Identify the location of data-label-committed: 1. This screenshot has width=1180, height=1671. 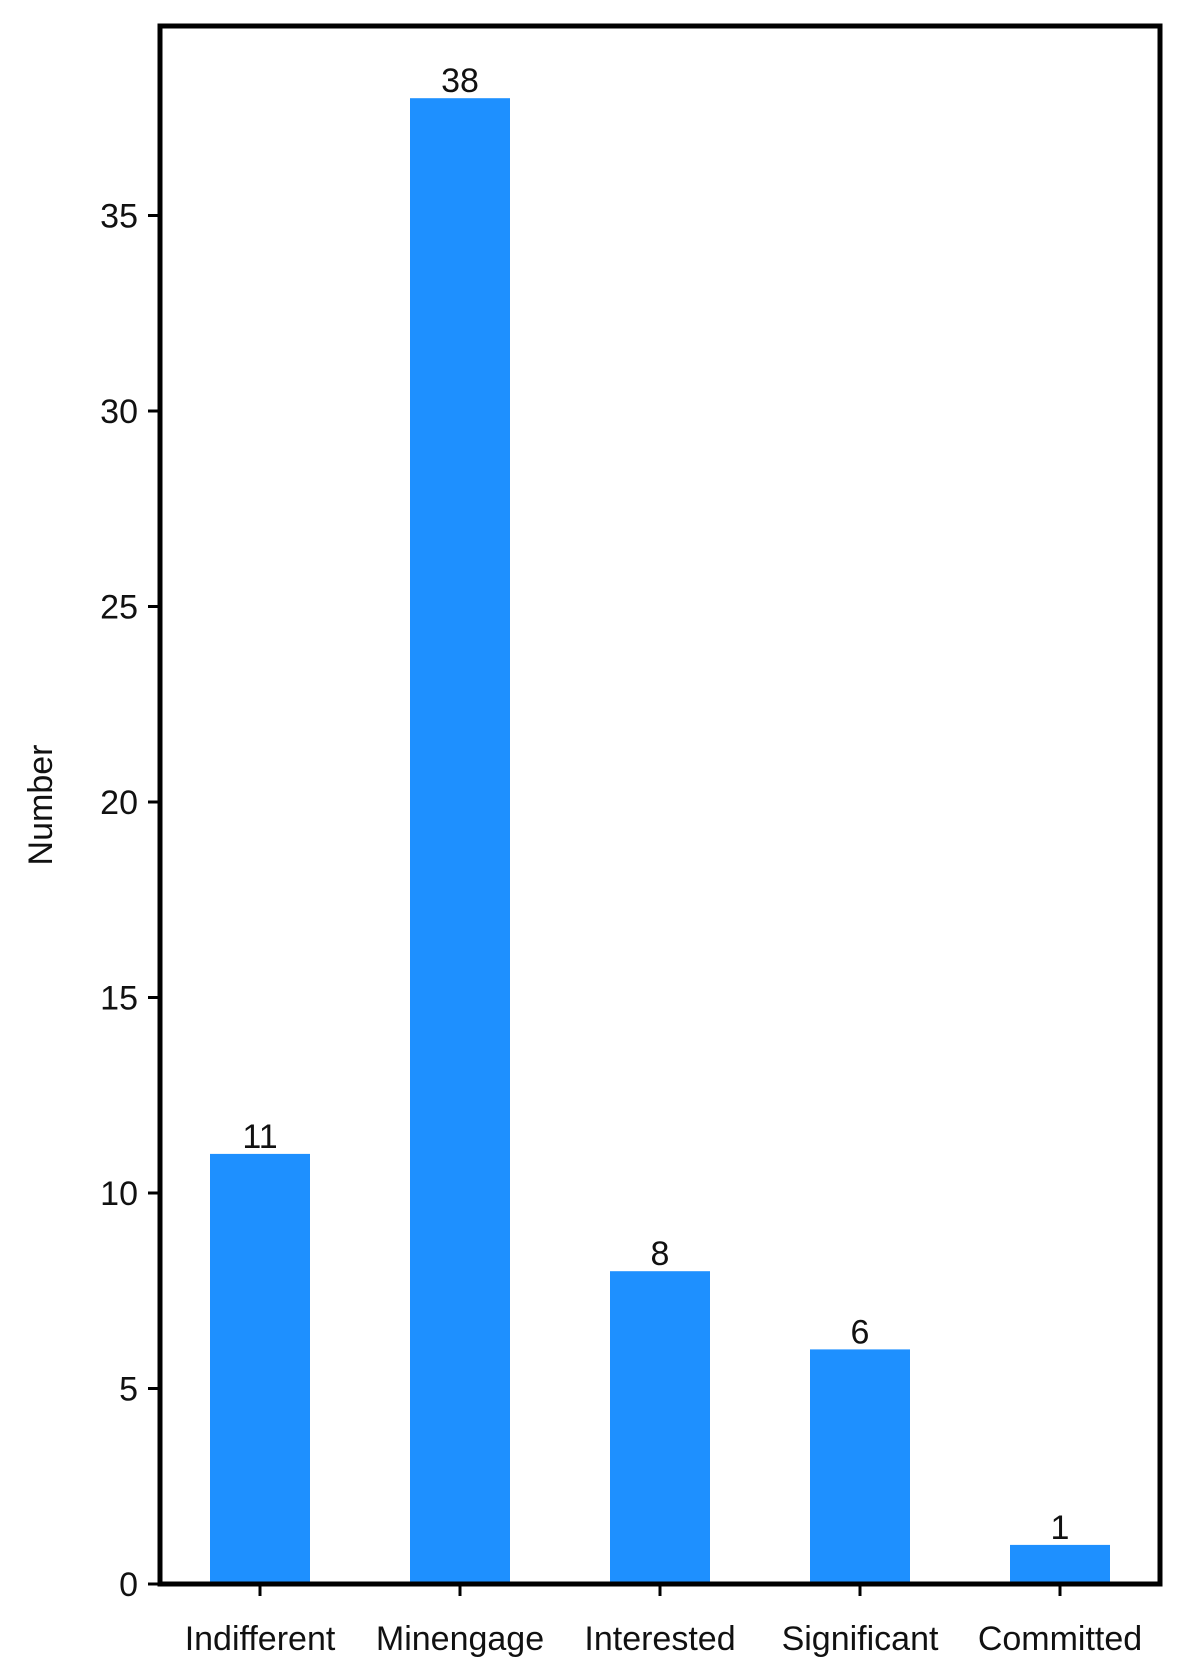
(1060, 1528).